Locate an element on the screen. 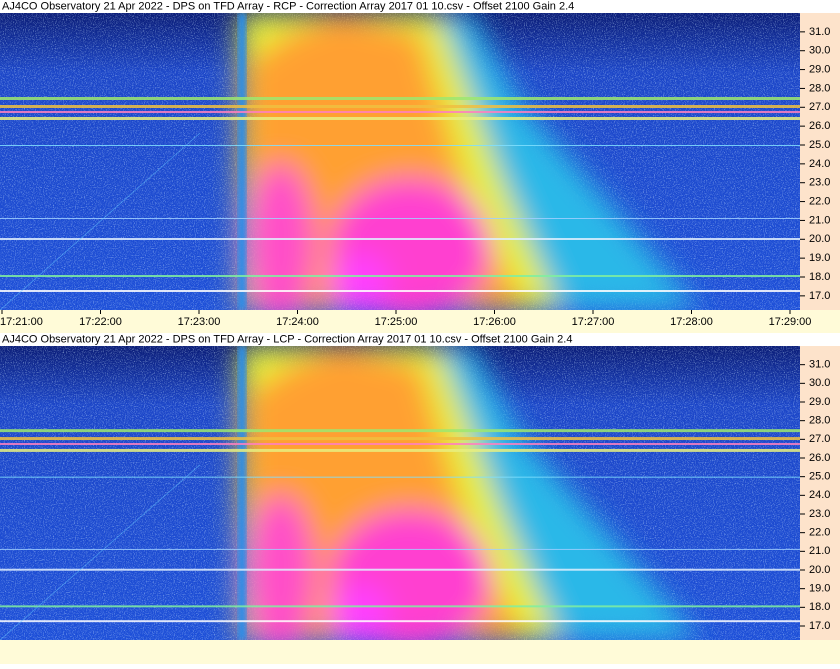  x-tick-label: 17:28:00 is located at coordinates (691, 322).